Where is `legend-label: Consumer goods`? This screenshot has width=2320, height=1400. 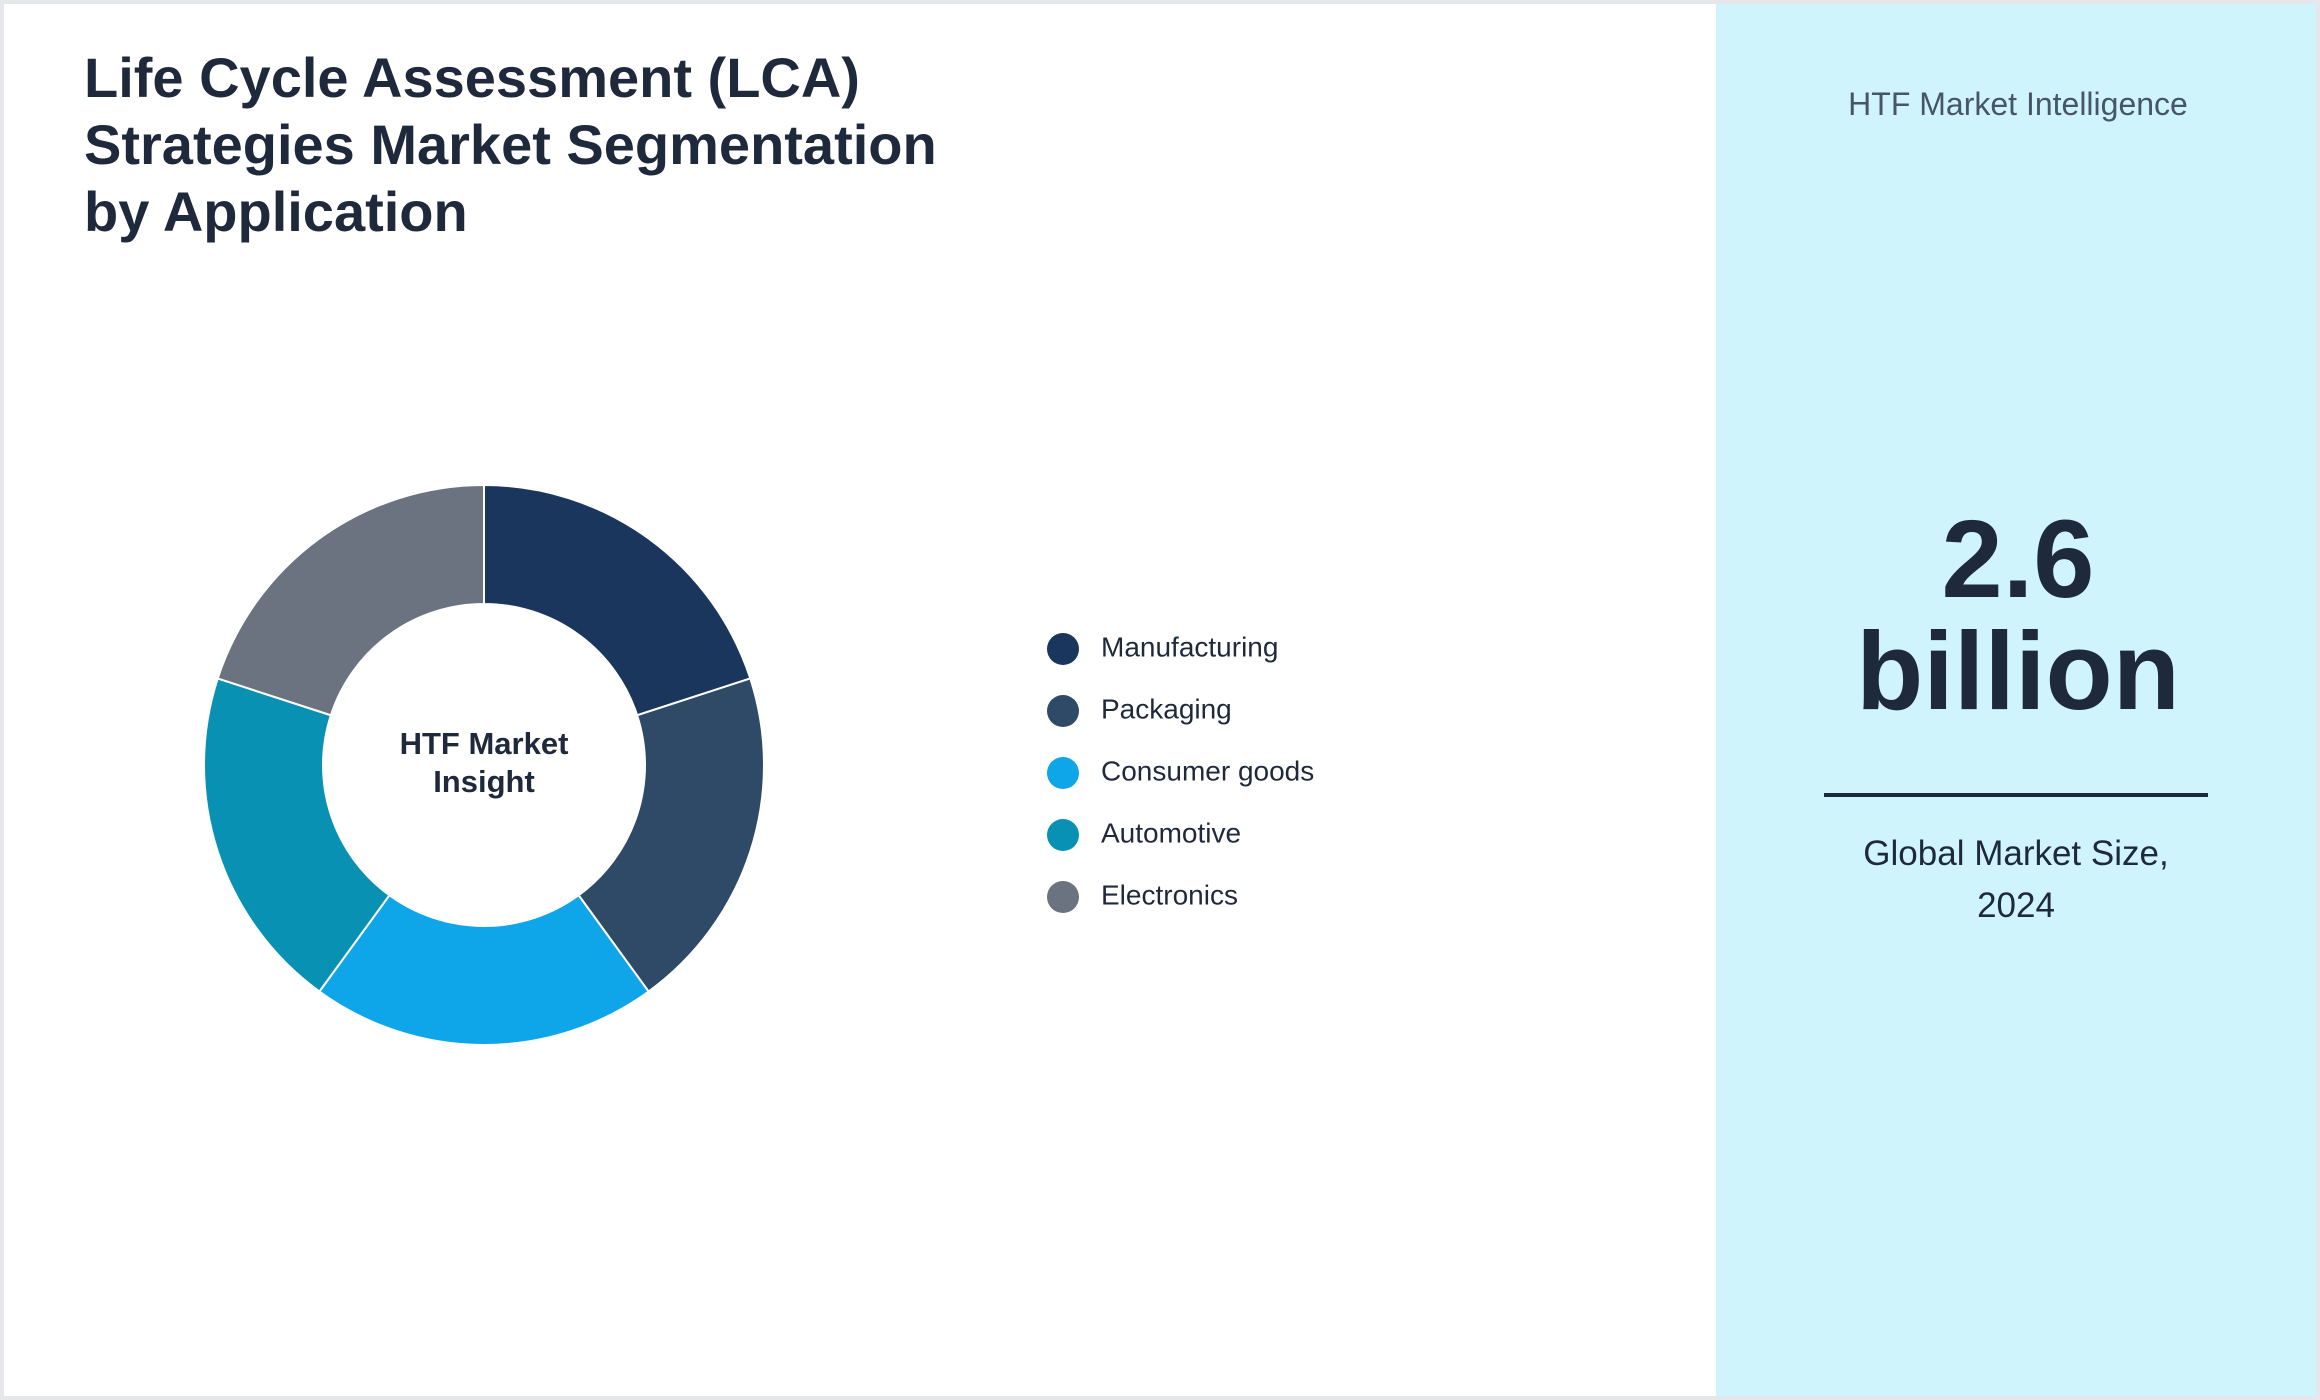
legend-label: Consumer goods is located at coordinates (1207, 770).